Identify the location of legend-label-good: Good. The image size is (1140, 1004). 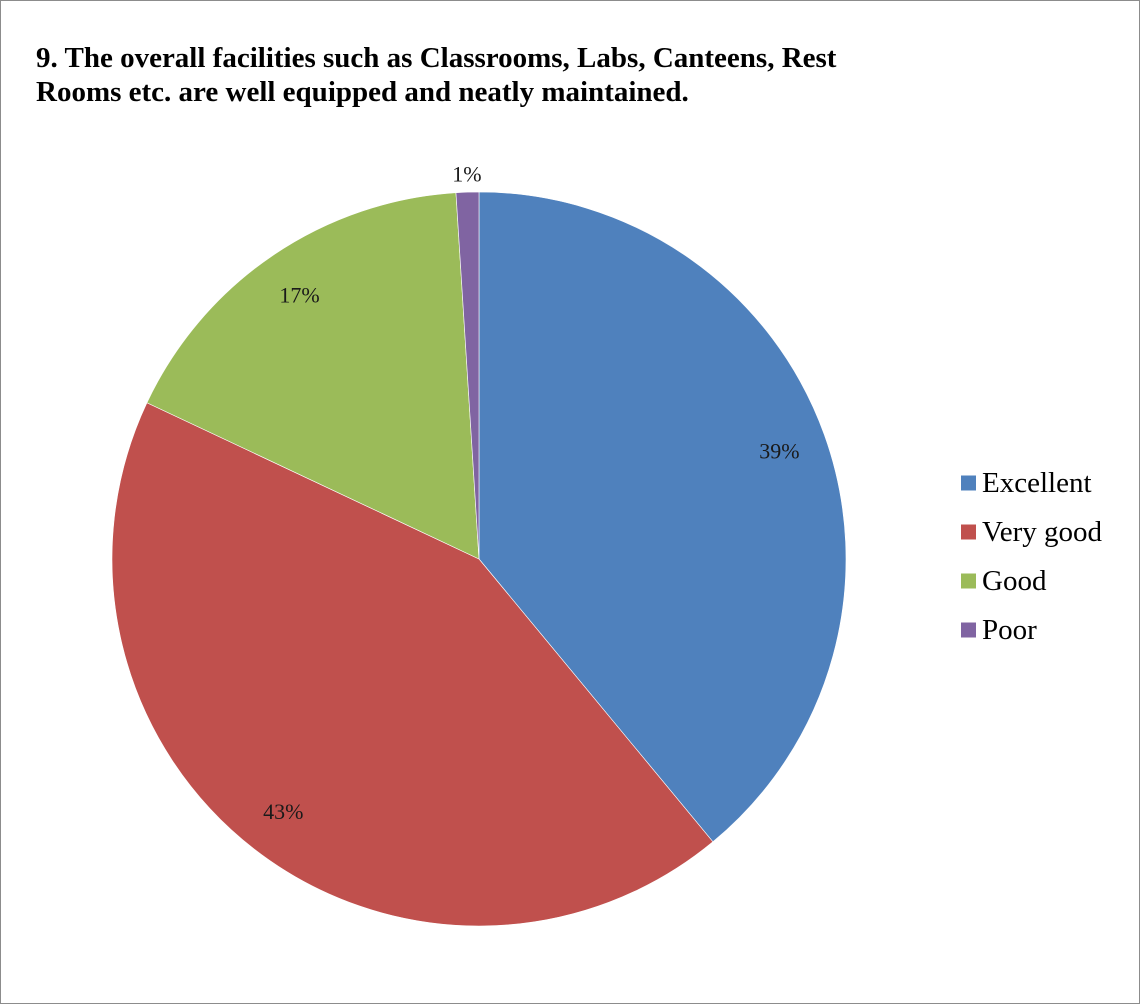
(1014, 581).